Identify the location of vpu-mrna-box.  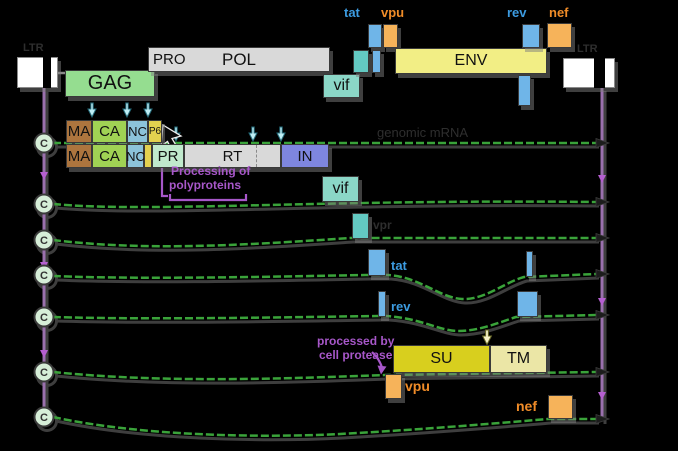
(393, 386).